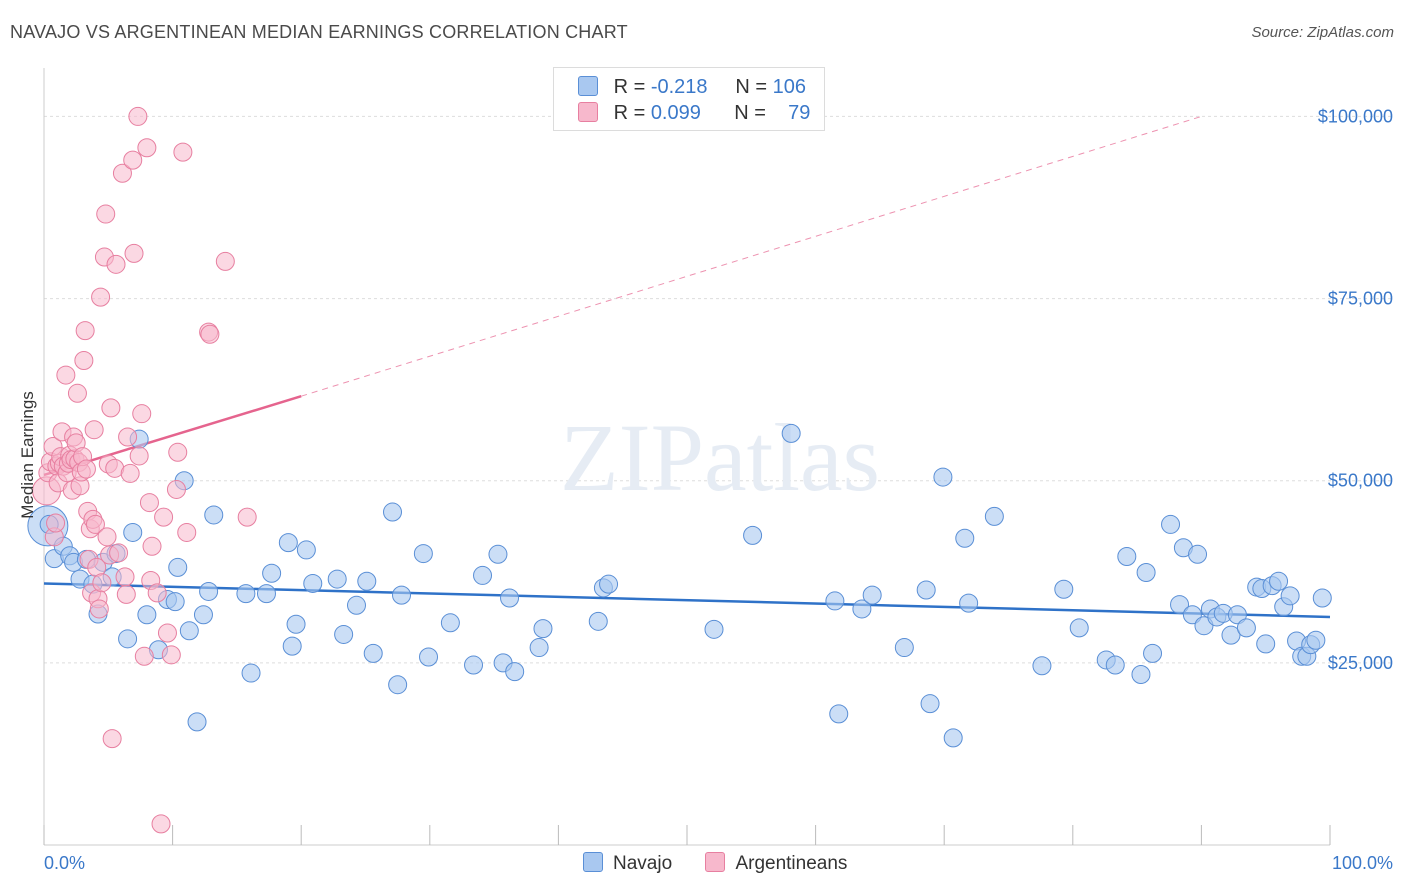 Image resolution: width=1406 pixels, height=892 pixels. Describe the element at coordinates (144, 470) in the screenshot. I see `argentinean-points` at that location.